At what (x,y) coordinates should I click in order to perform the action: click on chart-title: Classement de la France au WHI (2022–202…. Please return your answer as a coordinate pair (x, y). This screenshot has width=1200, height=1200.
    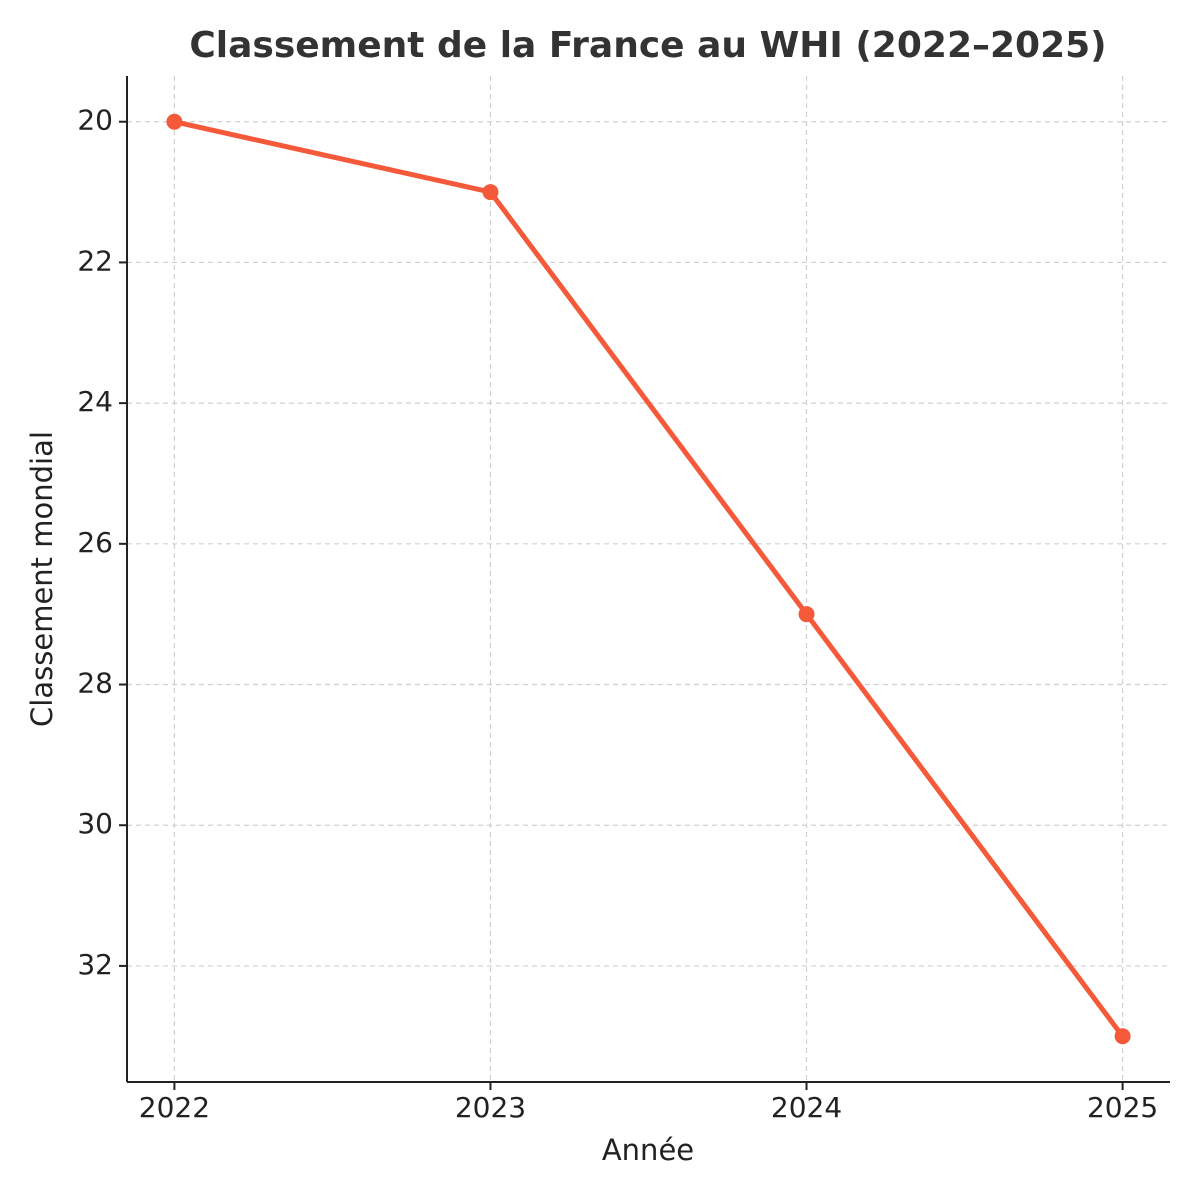
    Looking at the image, I should click on (647, 45).